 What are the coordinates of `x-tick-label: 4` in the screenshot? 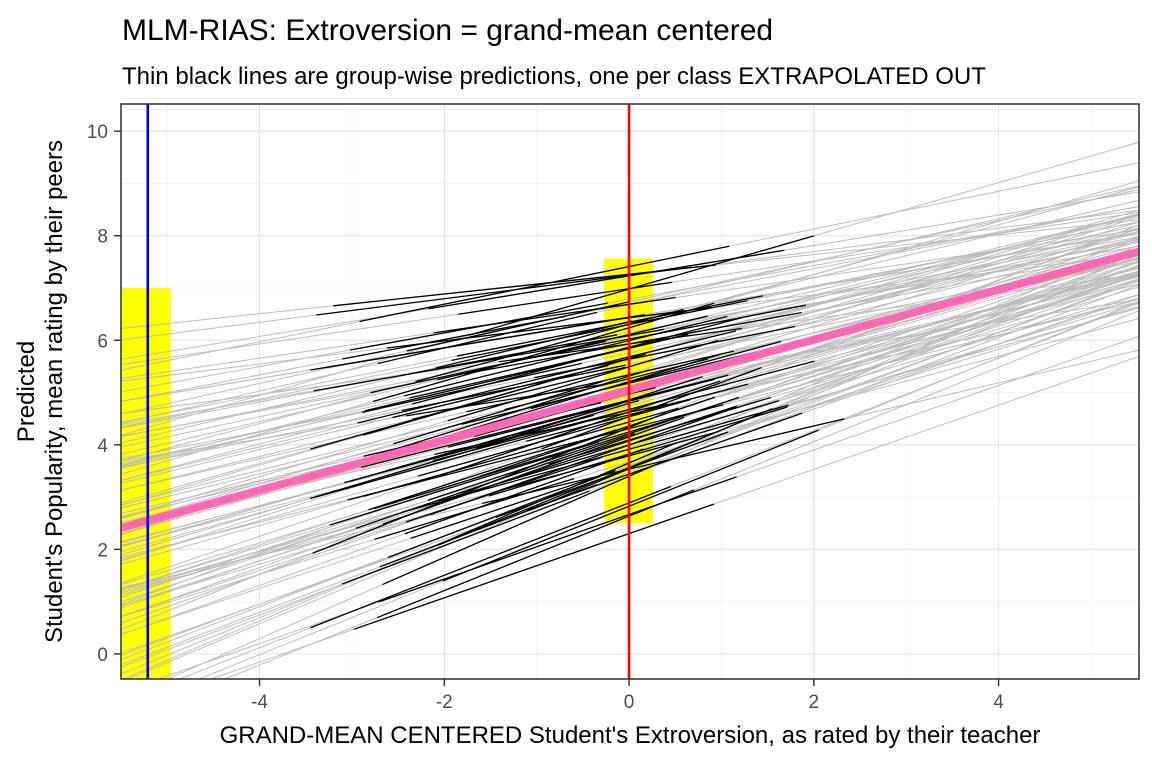 It's located at (998, 702).